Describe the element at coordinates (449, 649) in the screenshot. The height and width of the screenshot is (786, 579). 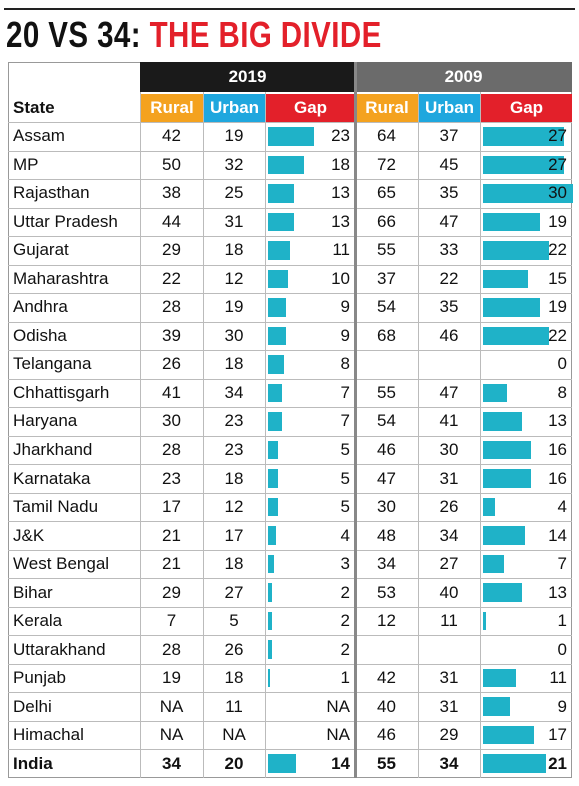
I see `cell` at that location.